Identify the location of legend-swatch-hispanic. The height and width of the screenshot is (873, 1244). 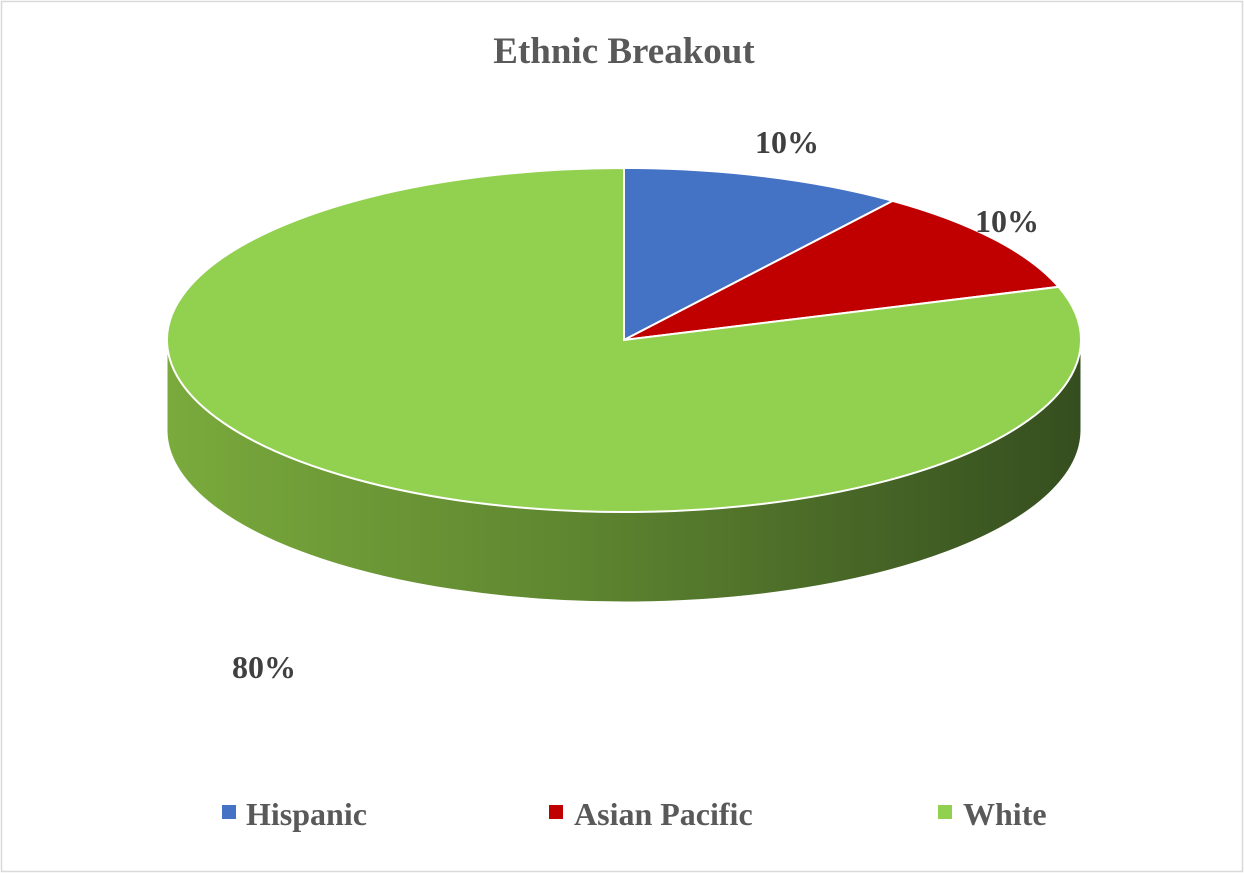
(229, 812).